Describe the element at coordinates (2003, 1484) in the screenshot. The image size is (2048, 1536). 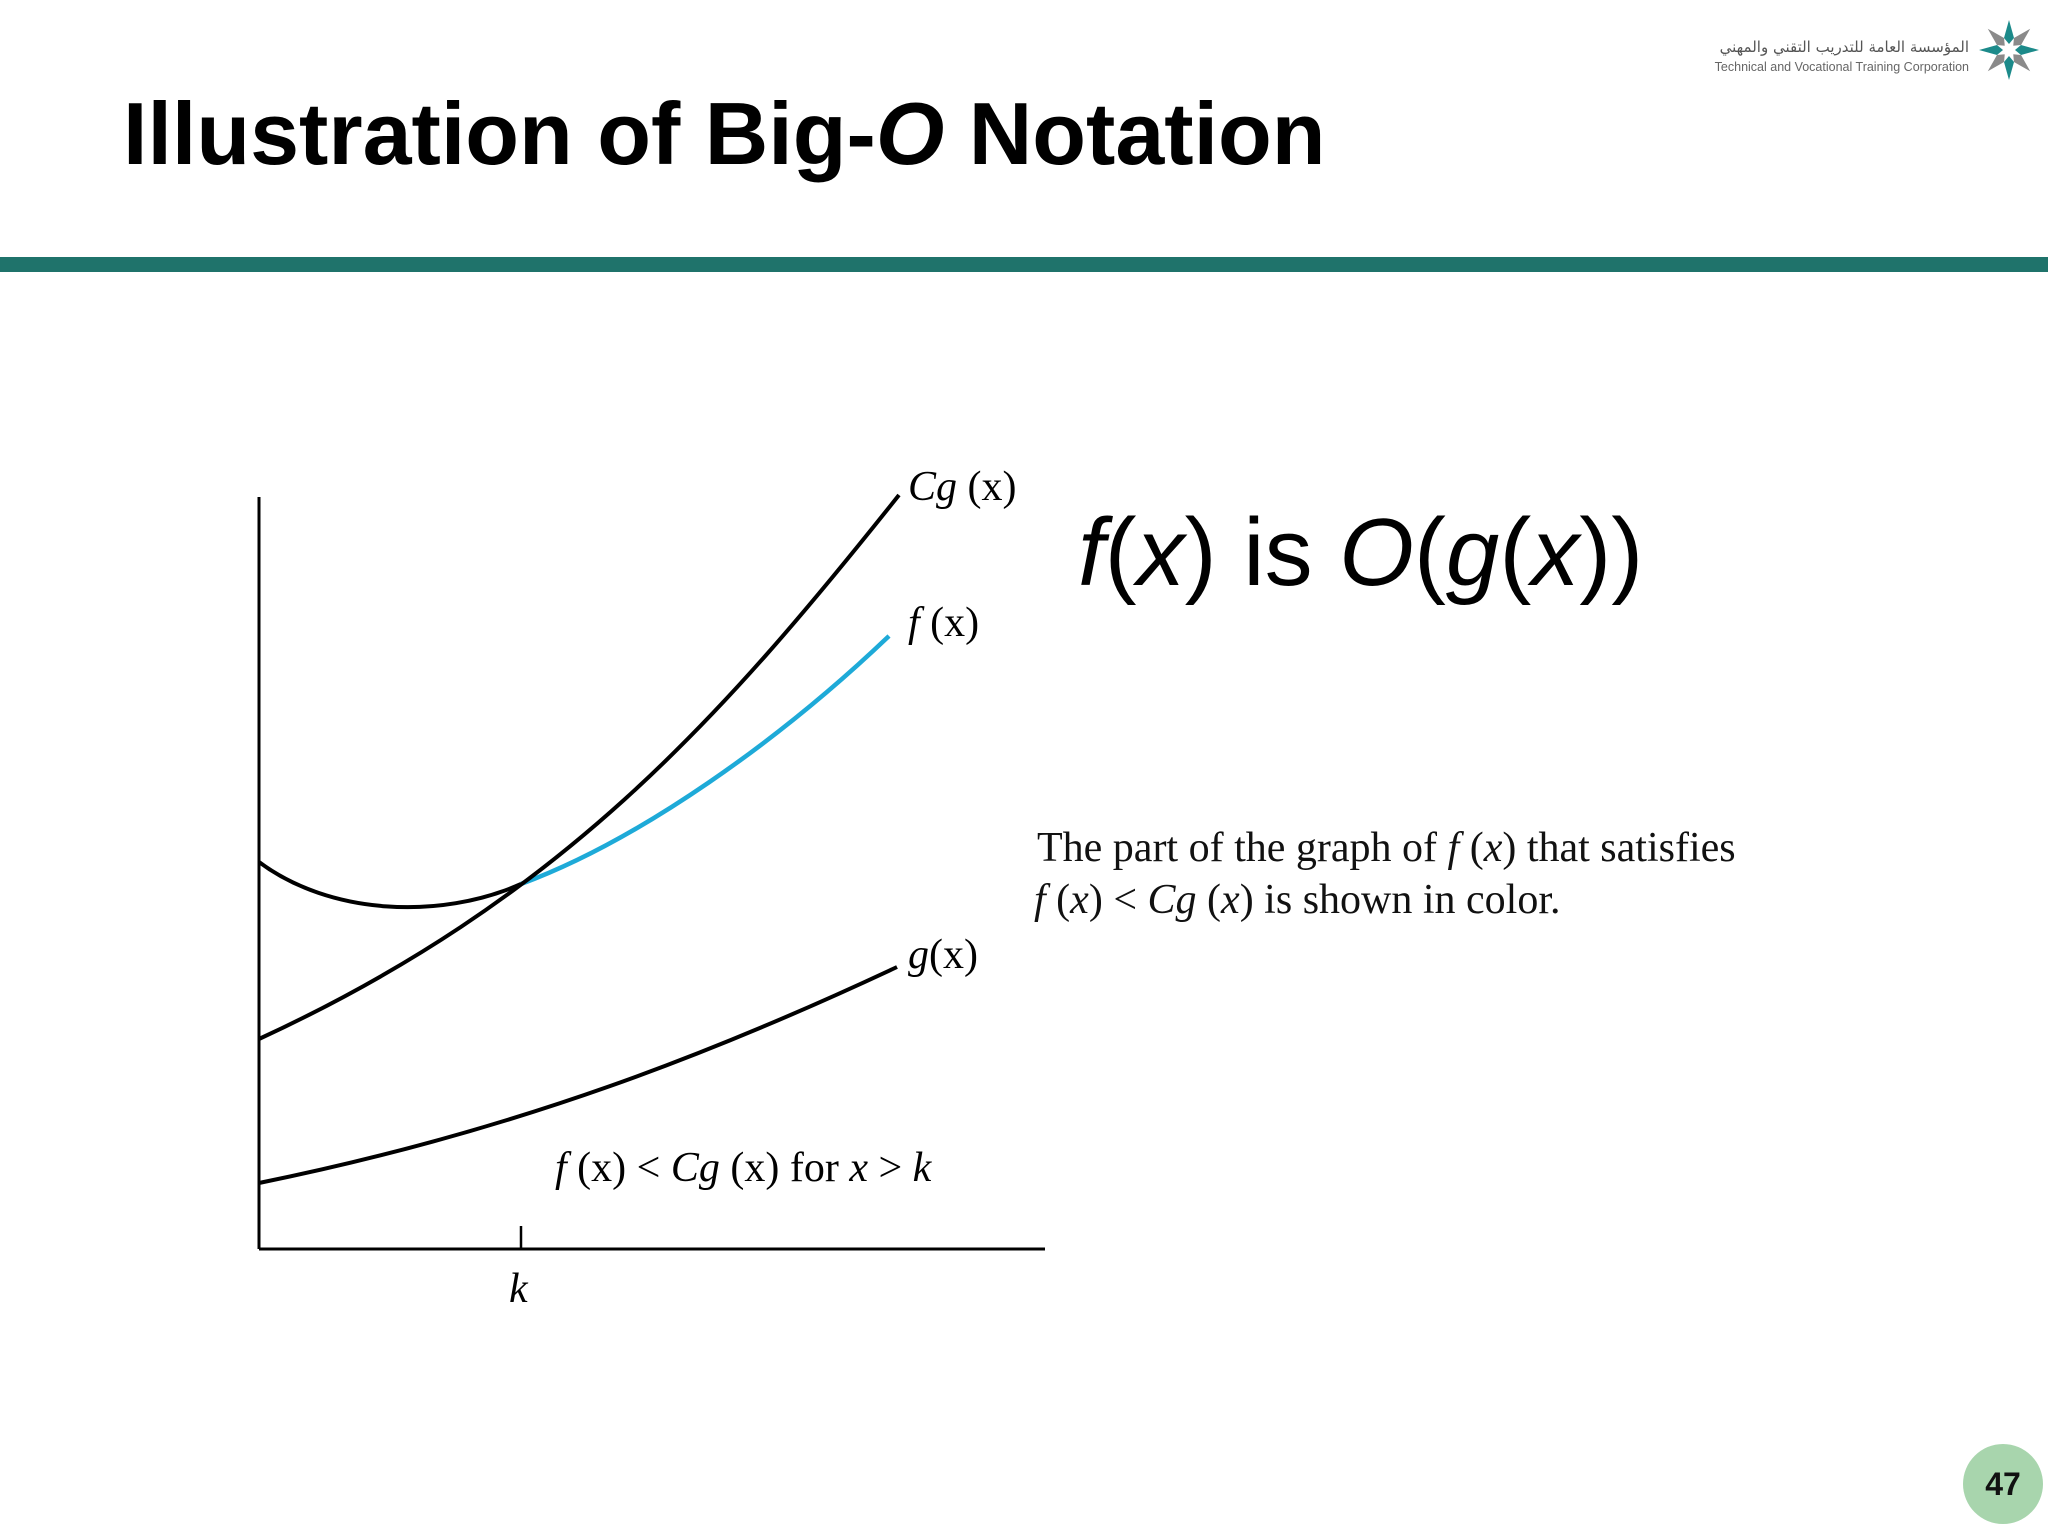
I see `page-number-badge: 47` at that location.